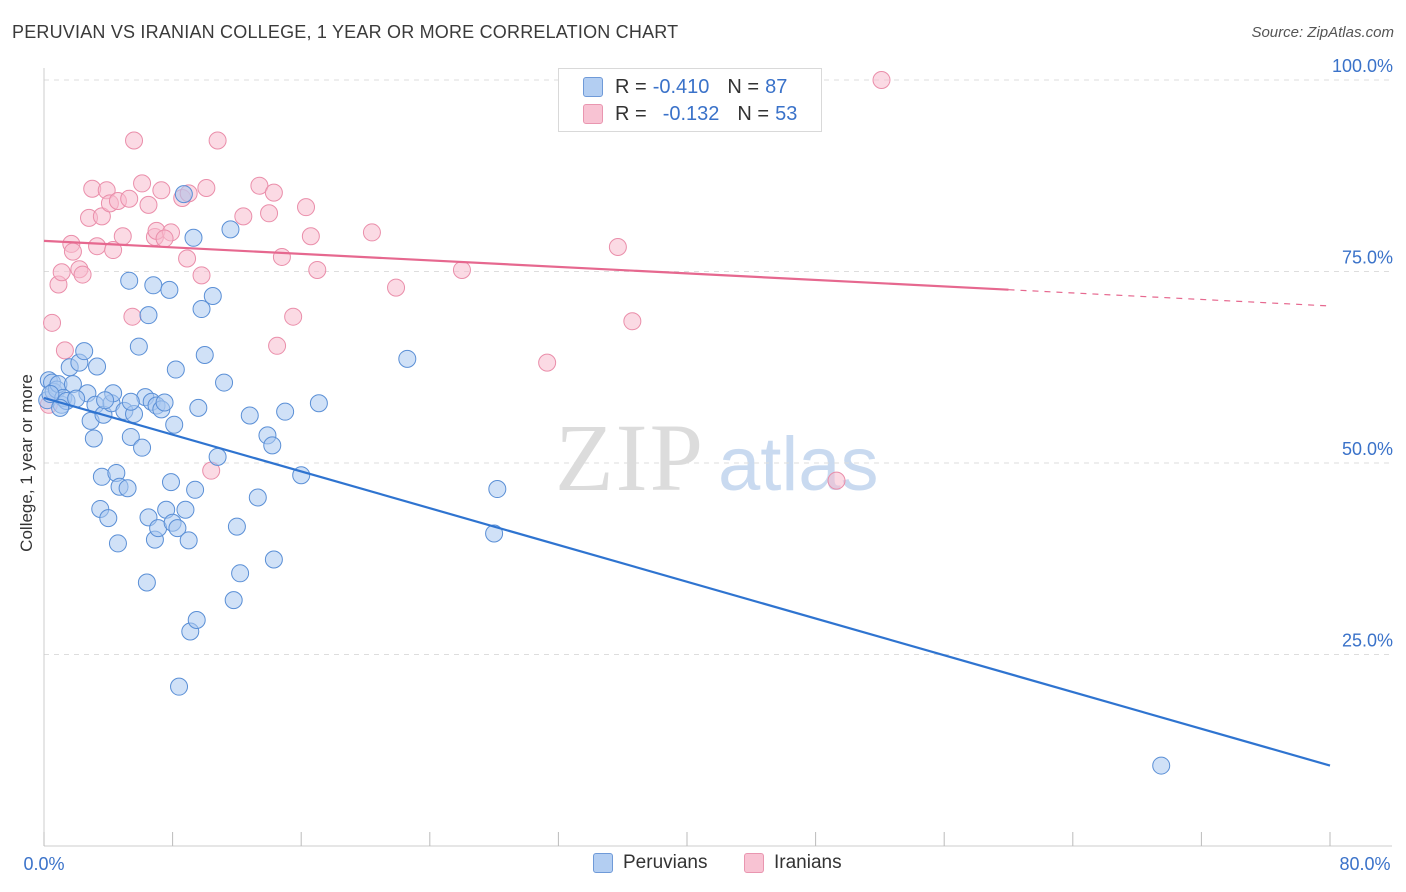 This screenshot has height=892, width=1406. I want to click on legend-n-value: 87, so click(776, 86).